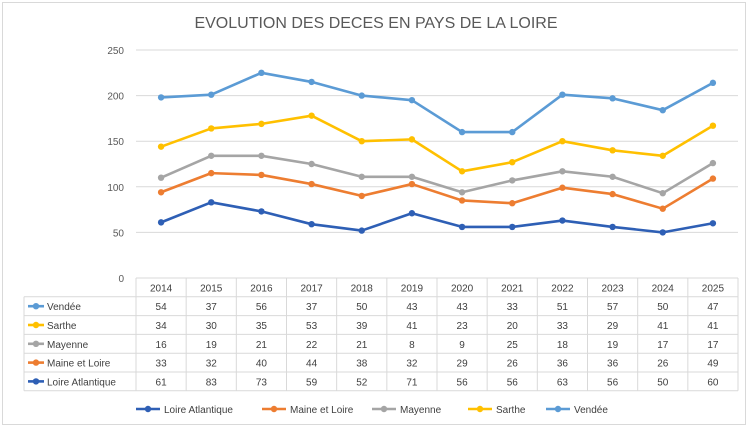 This screenshot has width=750, height=429. What do you see at coordinates (512, 162) in the screenshot?
I see `data-point-sarthe-2021` at bounding box center [512, 162].